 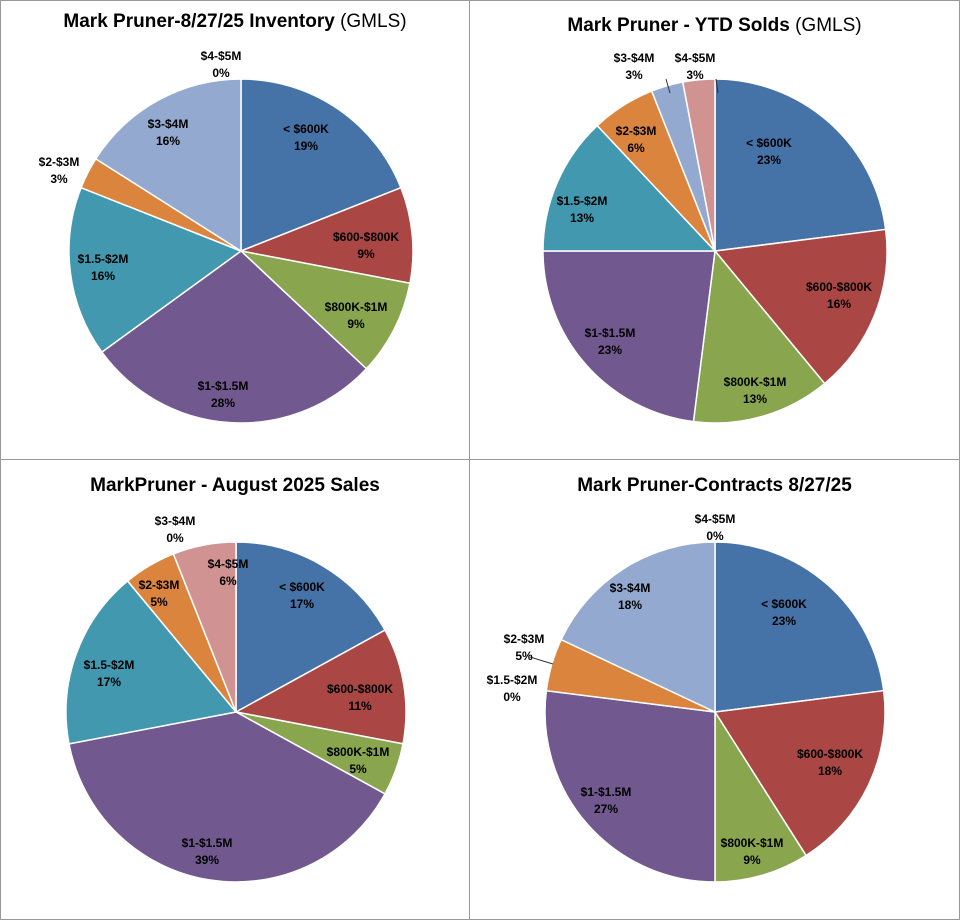 What do you see at coordinates (839, 304) in the screenshot?
I see `slice-2-percent-label: 16%` at bounding box center [839, 304].